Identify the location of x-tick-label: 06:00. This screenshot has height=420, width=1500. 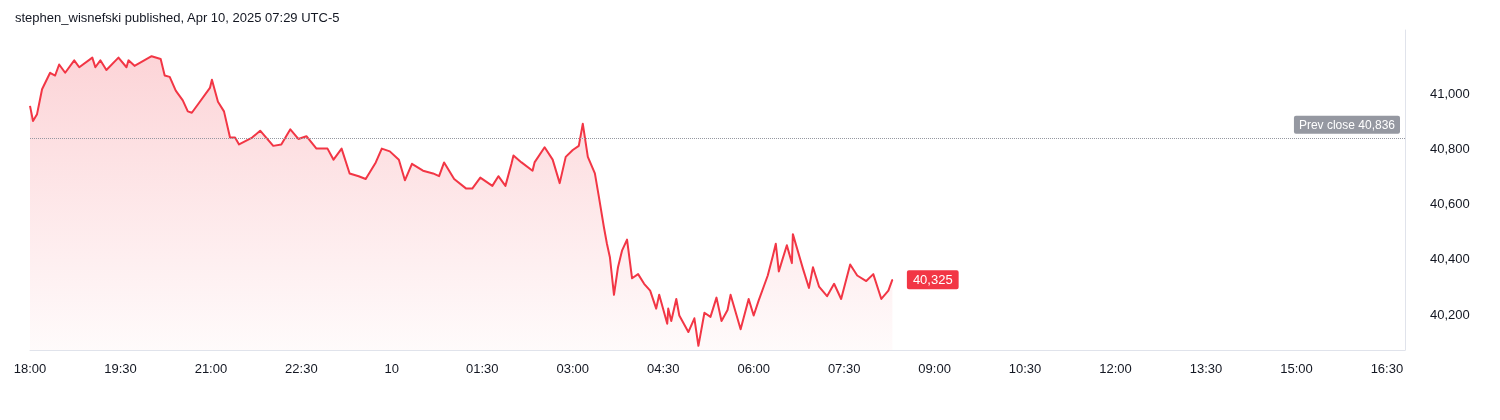
(753, 368).